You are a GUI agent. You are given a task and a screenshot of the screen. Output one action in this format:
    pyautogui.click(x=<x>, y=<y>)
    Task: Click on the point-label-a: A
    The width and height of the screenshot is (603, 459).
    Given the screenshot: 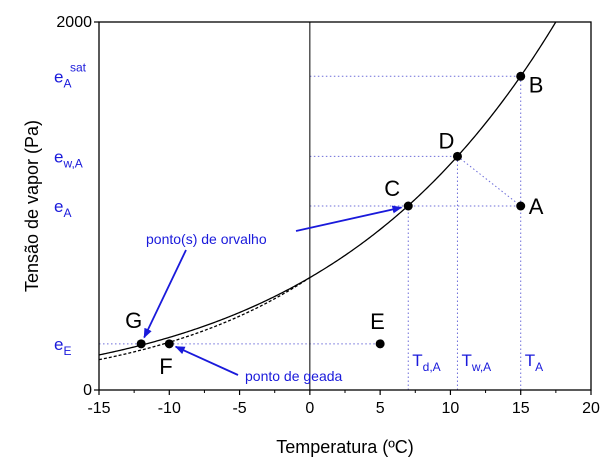 What is the action you would take?
    pyautogui.click(x=536, y=206)
    